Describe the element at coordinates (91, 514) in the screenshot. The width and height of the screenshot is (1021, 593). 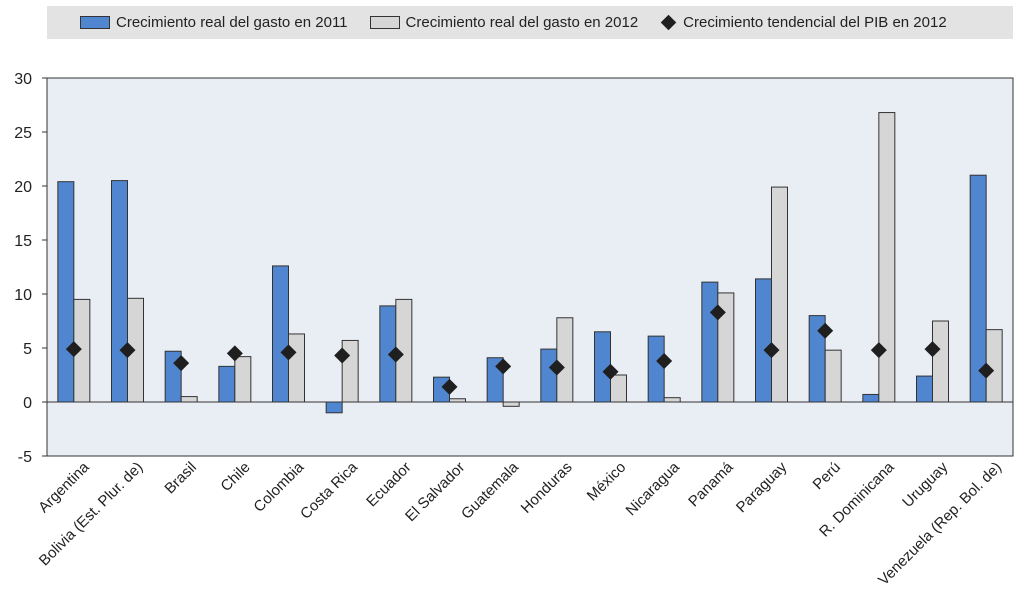
I see `x-tick-label: Bolivia (Est. Plur. de)` at that location.